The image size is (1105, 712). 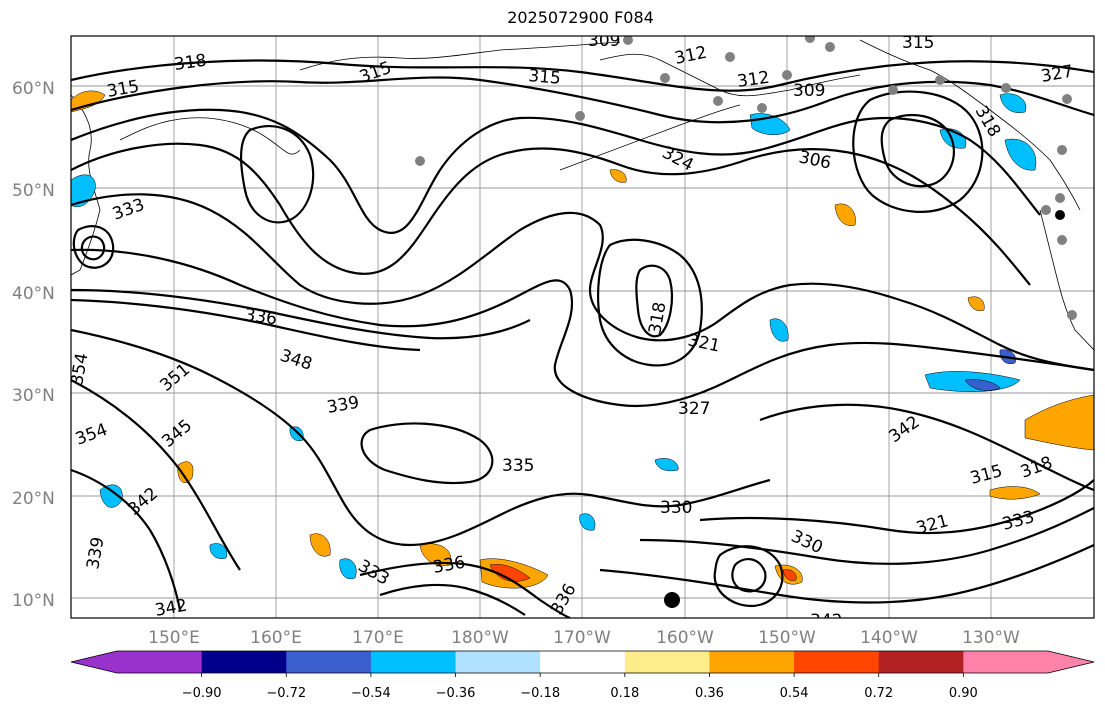 What do you see at coordinates (174, 638) in the screenshot?
I see `lon-tick-label: 150°E` at bounding box center [174, 638].